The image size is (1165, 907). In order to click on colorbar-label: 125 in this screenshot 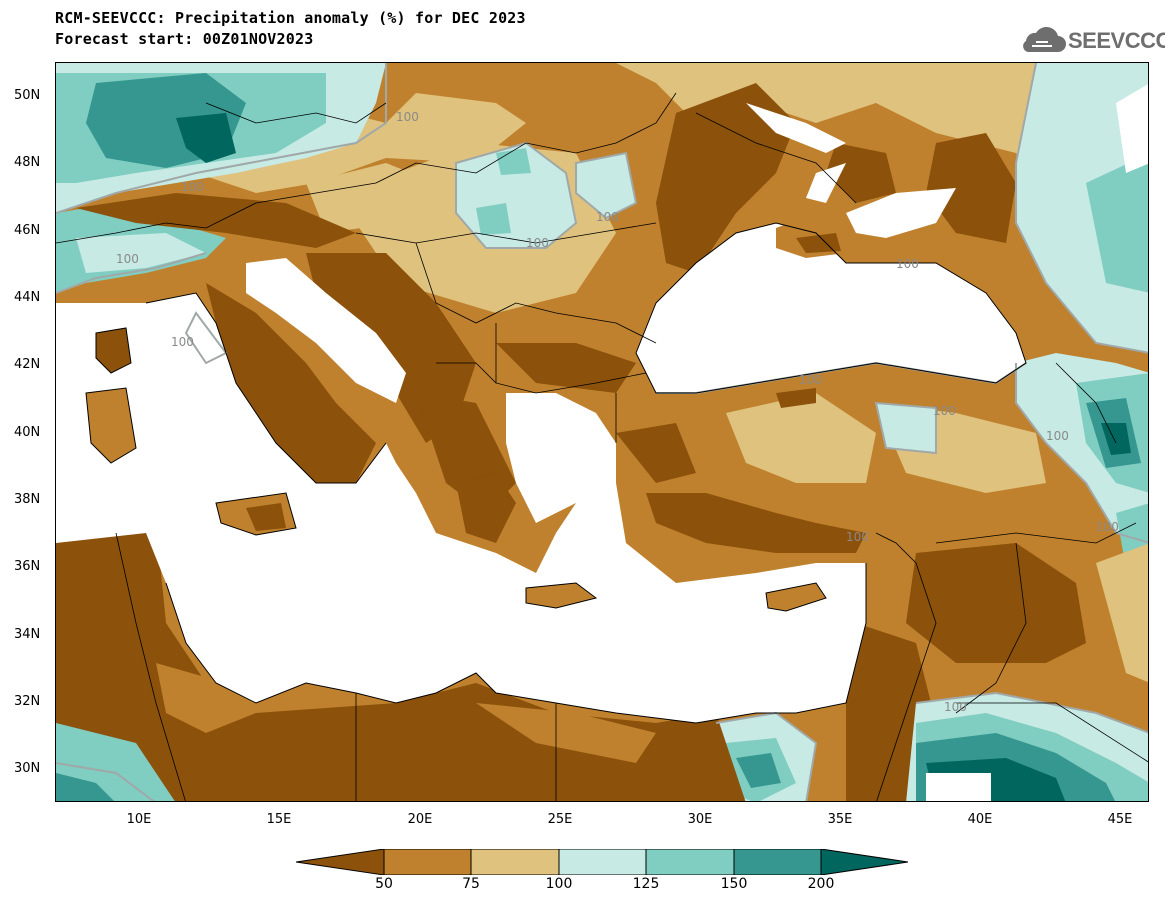, I will do `click(646, 884)`.